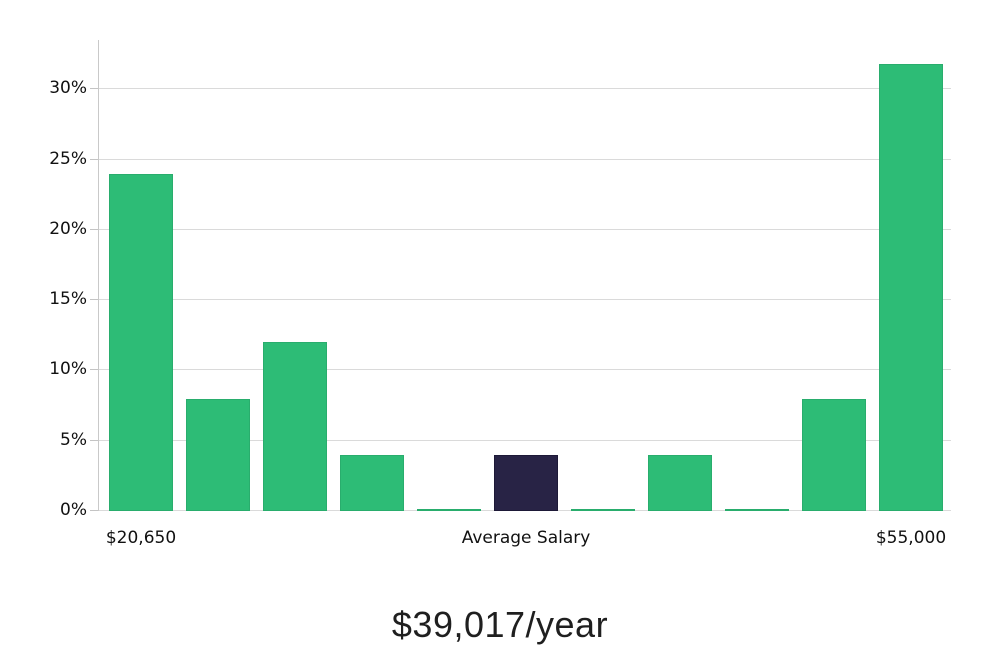  Describe the element at coordinates (525, 229) in the screenshot. I see `gridline-20%` at that location.